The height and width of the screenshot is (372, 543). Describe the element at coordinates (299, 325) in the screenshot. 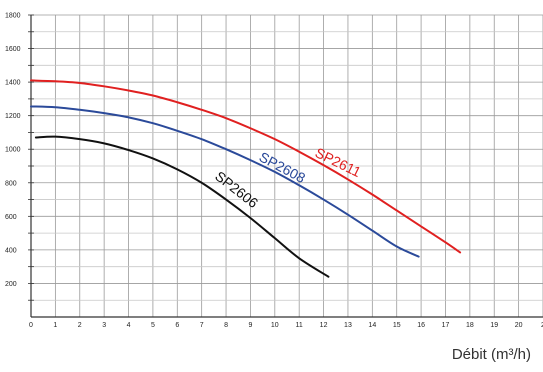

I see `x-tick-label: 11` at that location.